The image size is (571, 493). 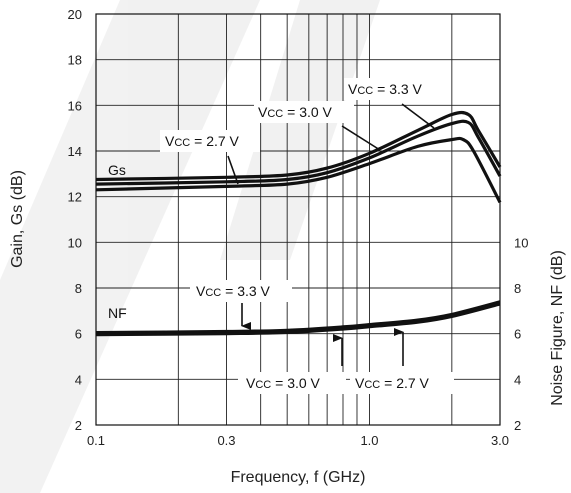 I want to click on x-tick-label: 1.0, so click(x=369, y=440).